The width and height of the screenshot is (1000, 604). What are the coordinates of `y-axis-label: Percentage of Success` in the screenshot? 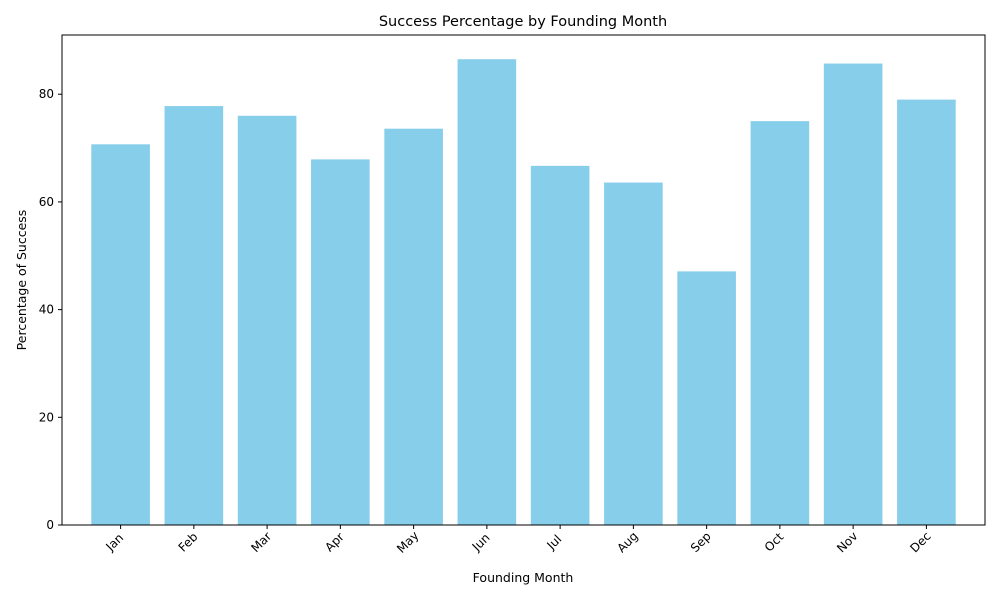 It's located at (21, 280).